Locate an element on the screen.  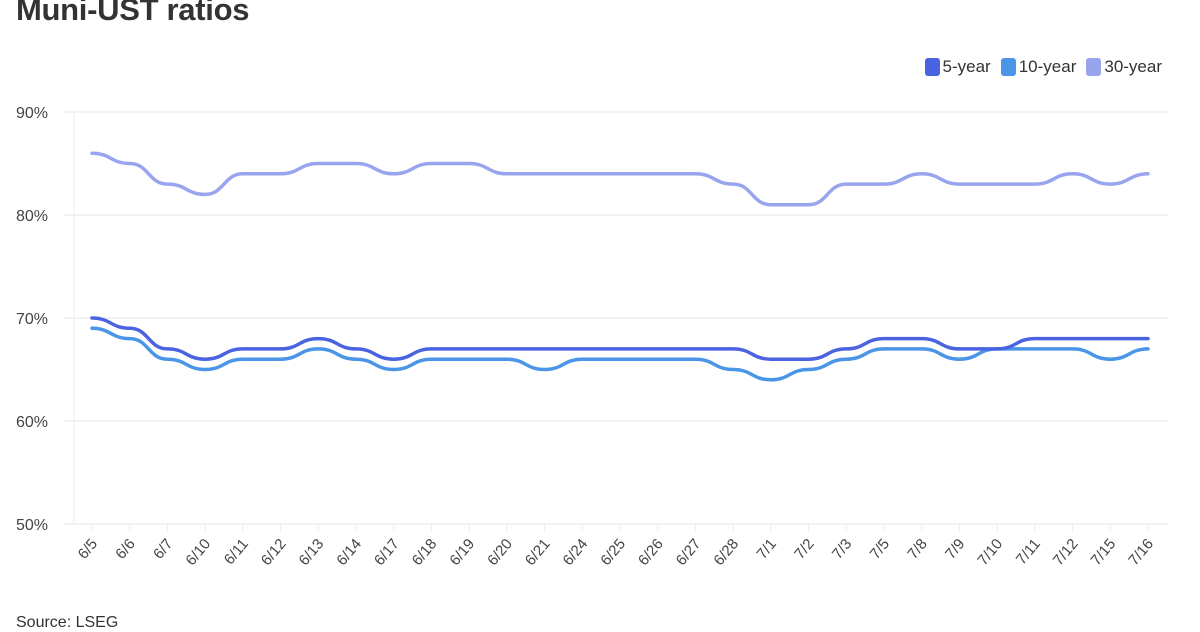
x-tick-label: 6/25 is located at coordinates (613, 552).